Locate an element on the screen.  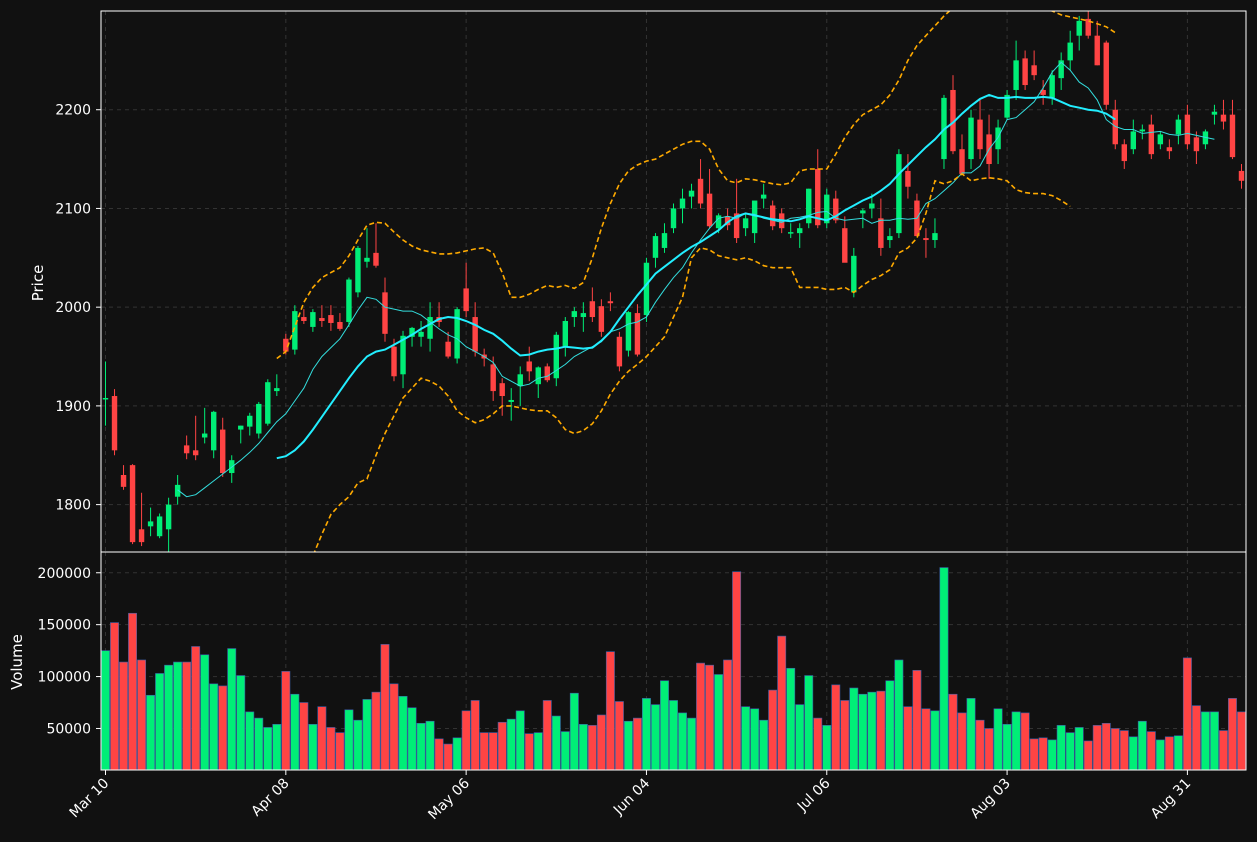
price-axis-label: Price is located at coordinates (38, 283).